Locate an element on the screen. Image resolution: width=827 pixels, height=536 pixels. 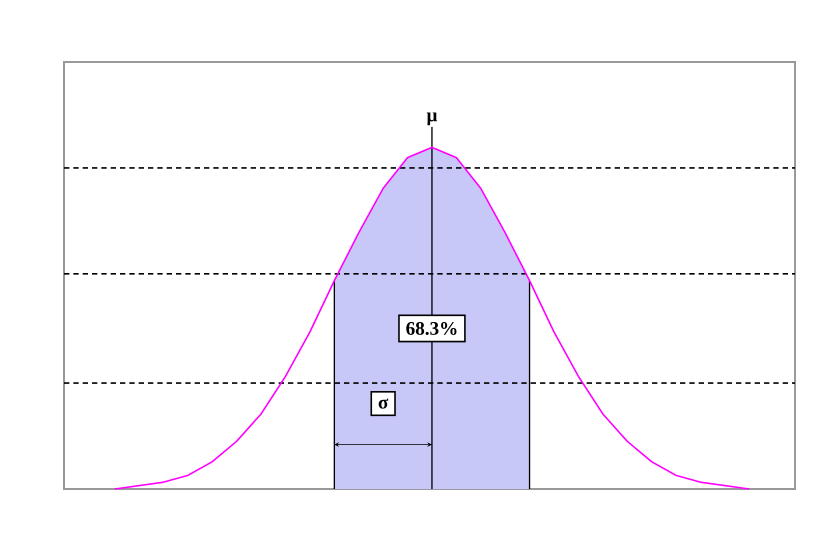
annotation: σ is located at coordinates (383, 403).